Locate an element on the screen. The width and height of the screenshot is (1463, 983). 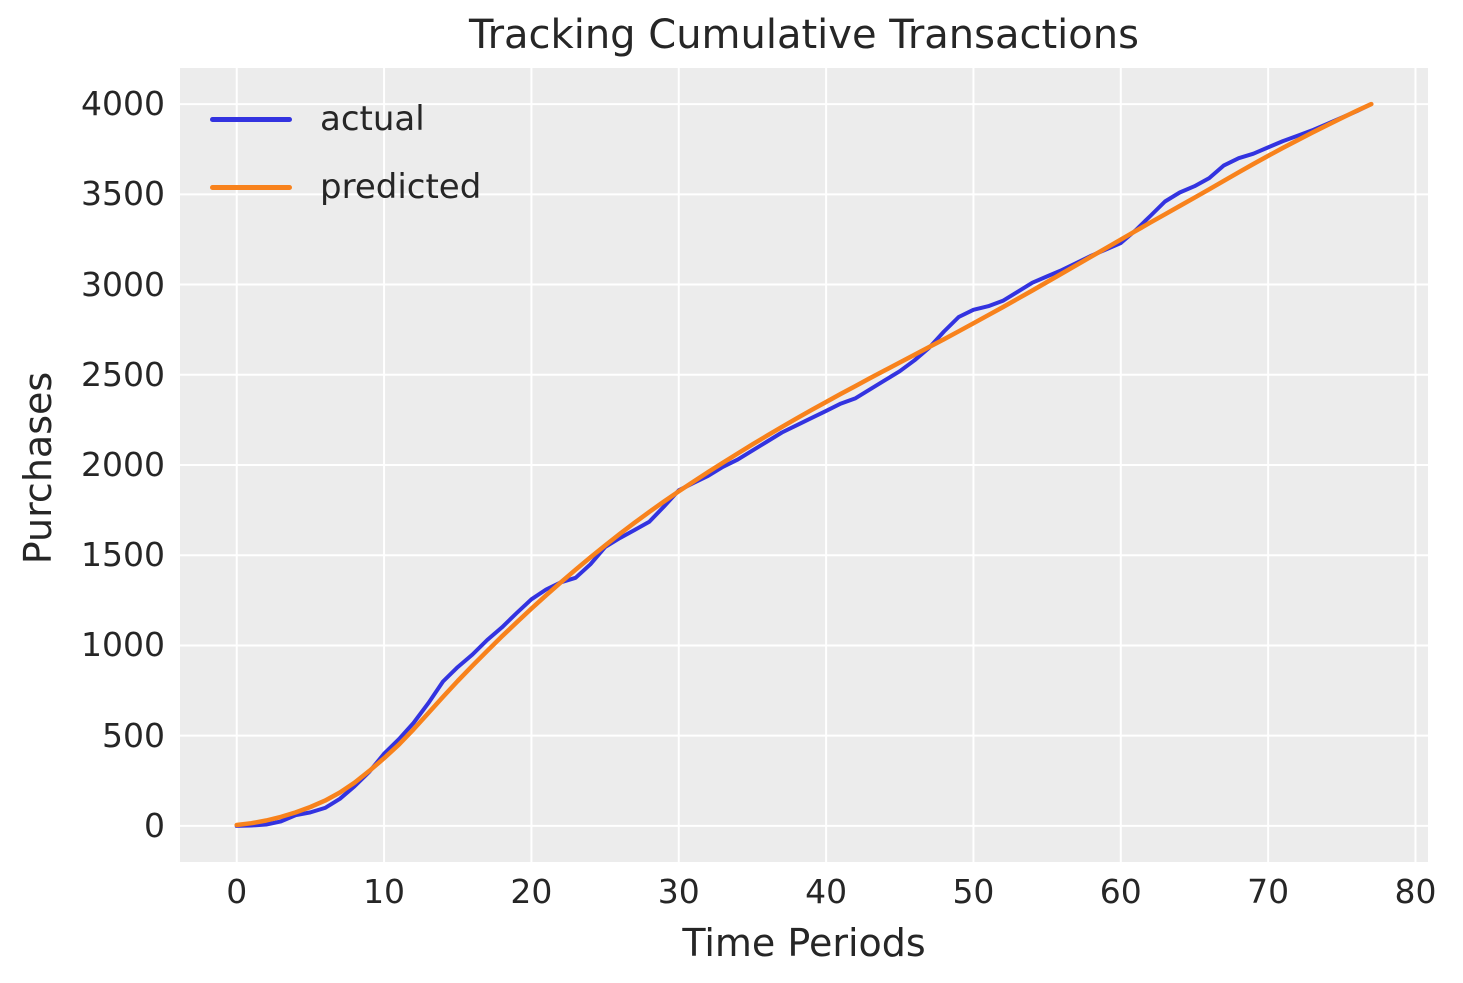
x-tick-label: 40 is located at coordinates (826, 891).